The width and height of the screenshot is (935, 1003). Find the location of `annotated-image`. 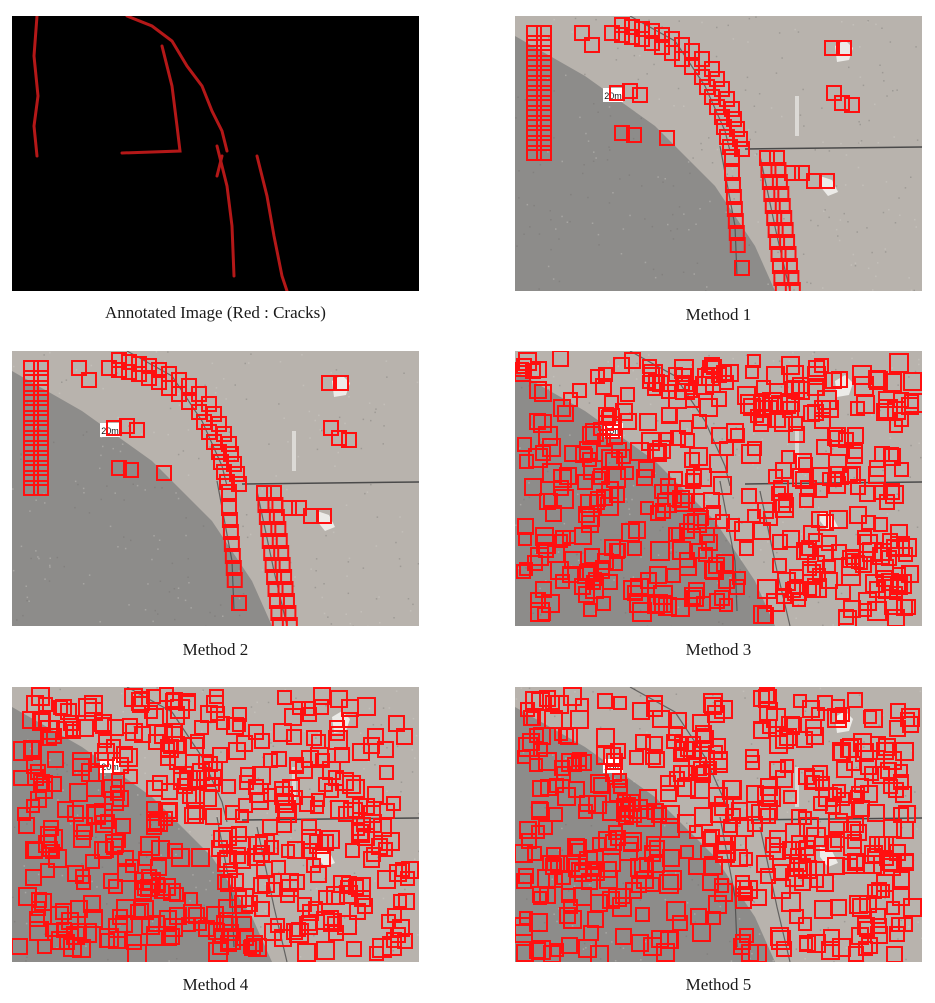

annotated-image is located at coordinates (215, 153).